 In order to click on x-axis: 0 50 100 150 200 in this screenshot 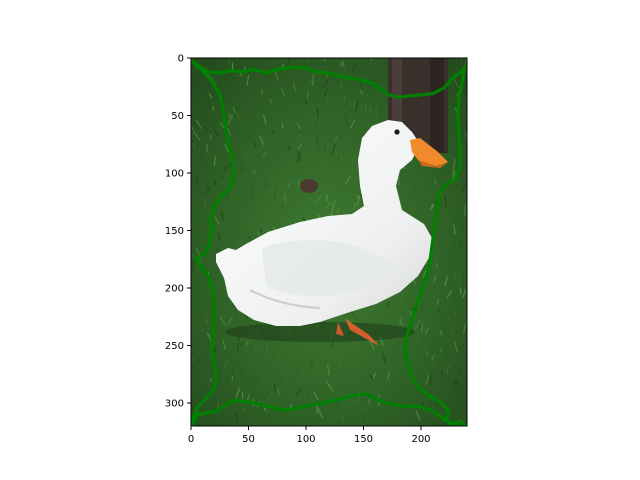, I will do `click(309, 435)`.